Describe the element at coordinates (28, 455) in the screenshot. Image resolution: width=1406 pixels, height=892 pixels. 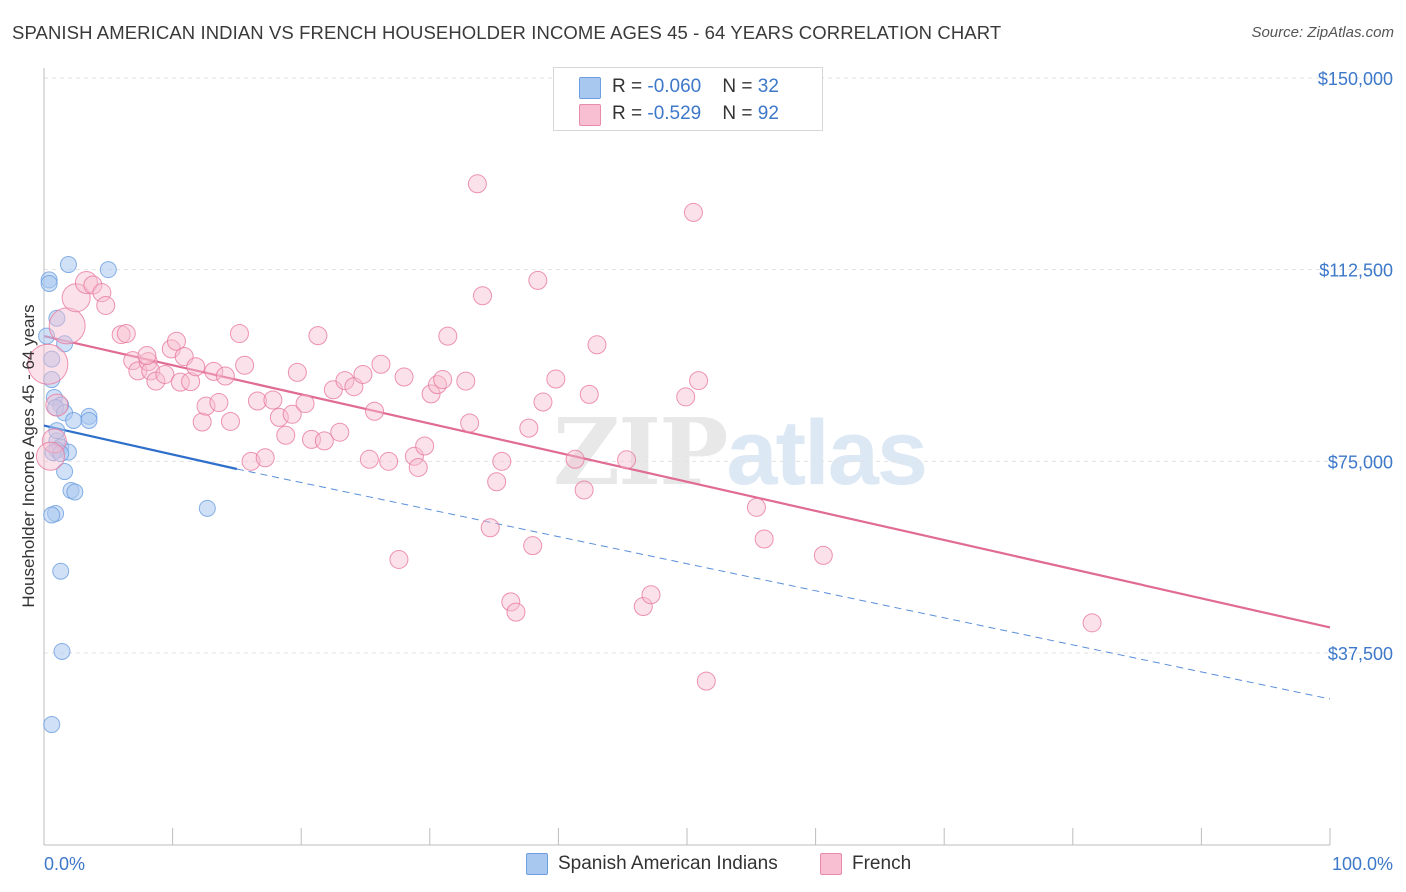
I see `y-axis-label: Householder Income Ages 45 - 64 years` at that location.